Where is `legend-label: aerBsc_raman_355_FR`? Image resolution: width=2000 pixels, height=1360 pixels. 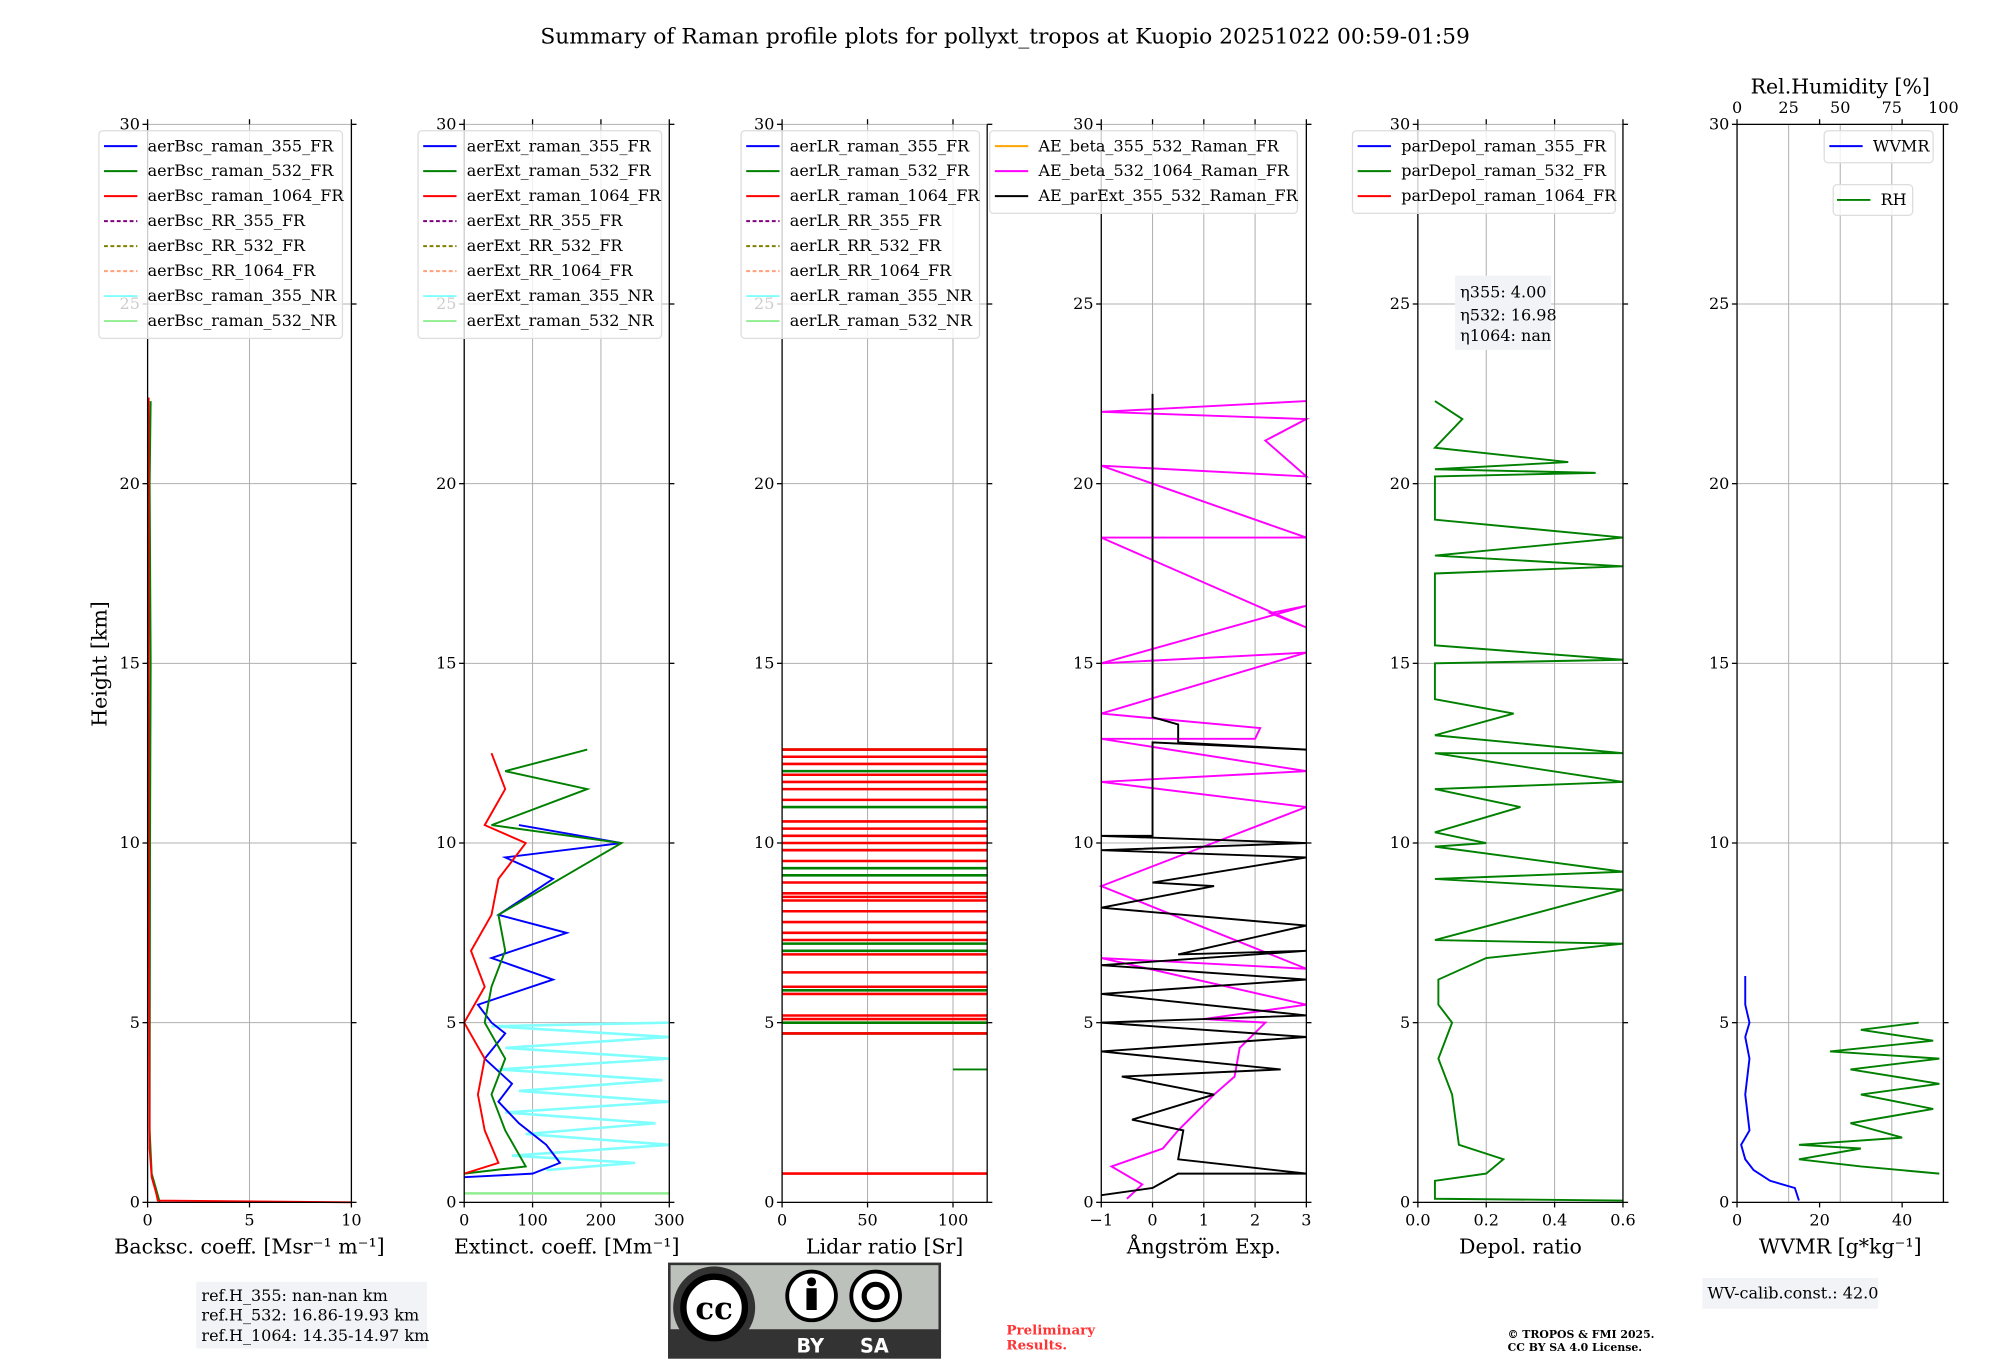
legend-label: aerBsc_raman_355_FR is located at coordinates (241, 145).